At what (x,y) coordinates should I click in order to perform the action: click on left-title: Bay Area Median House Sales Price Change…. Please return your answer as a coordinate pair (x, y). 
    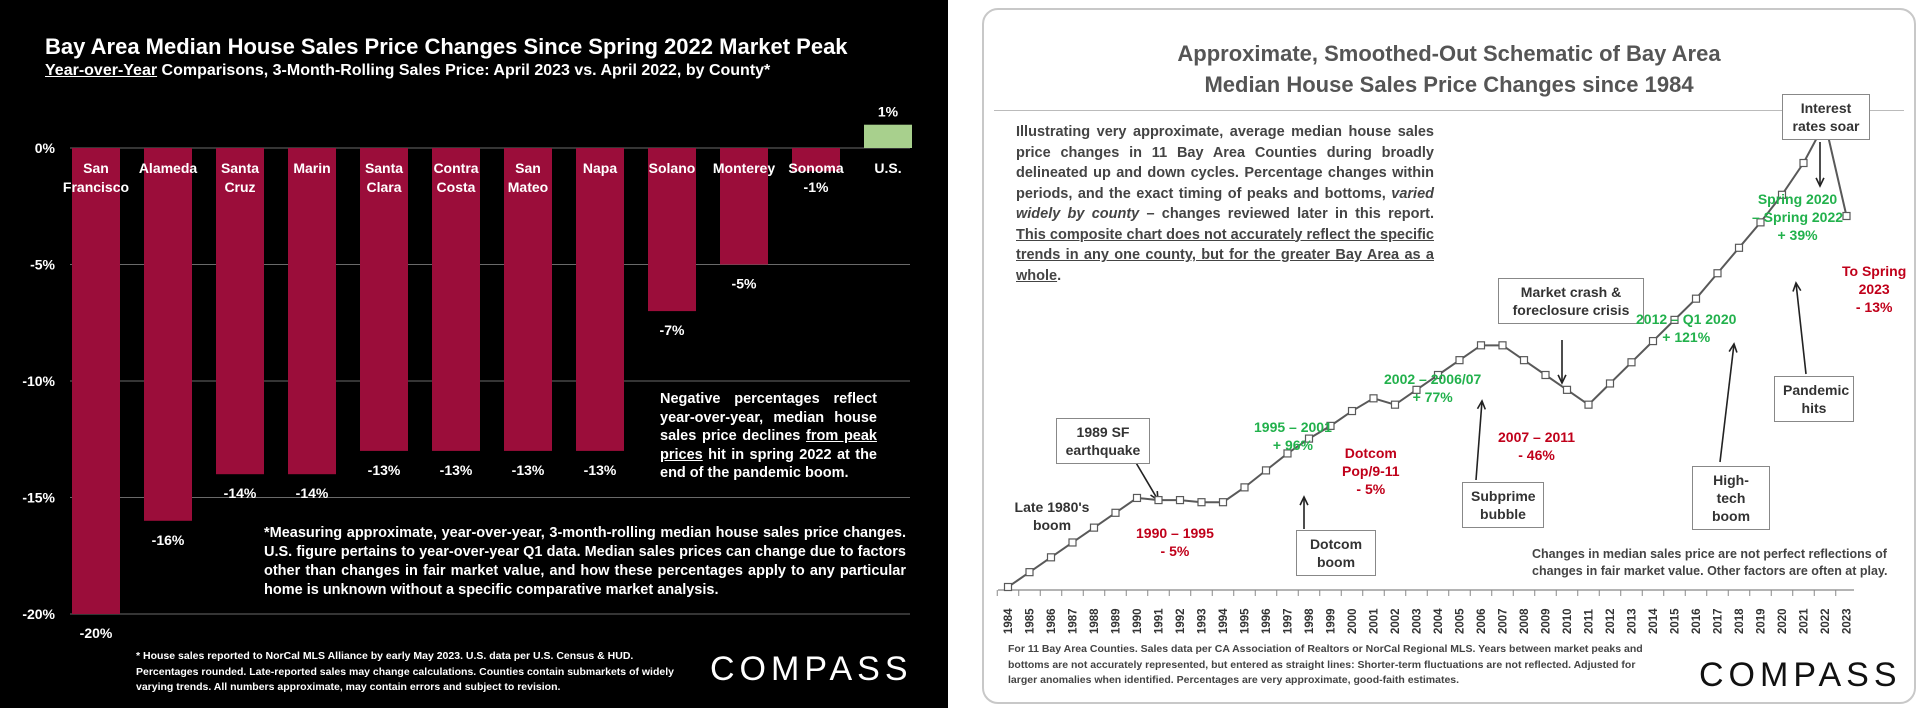
    Looking at the image, I should click on (446, 46).